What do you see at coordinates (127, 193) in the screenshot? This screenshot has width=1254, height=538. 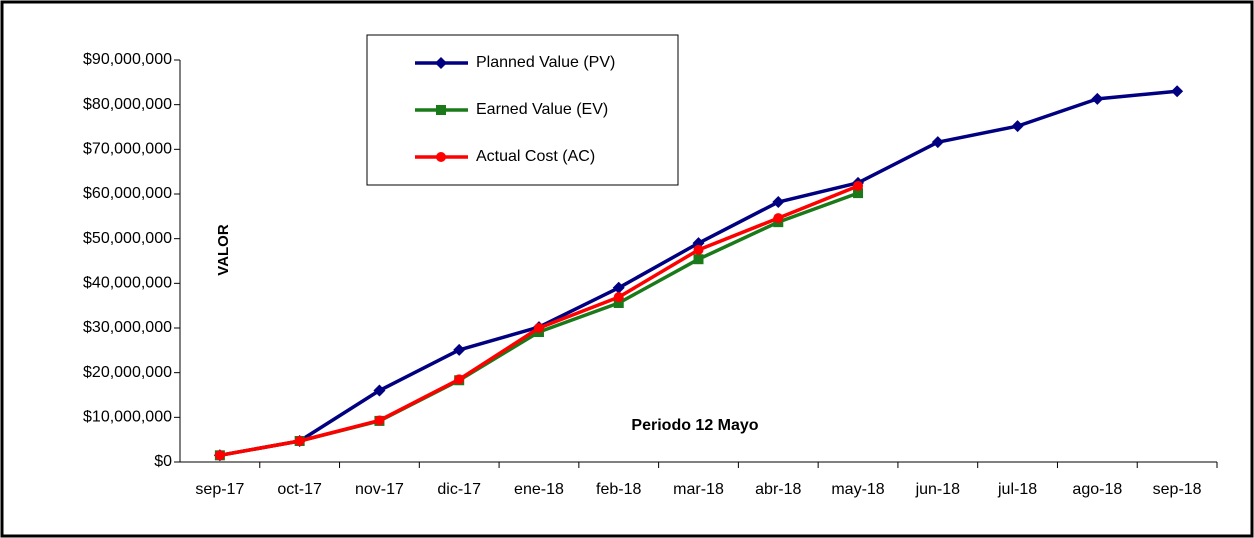 I see `y-tick-label: $60,000,000` at bounding box center [127, 193].